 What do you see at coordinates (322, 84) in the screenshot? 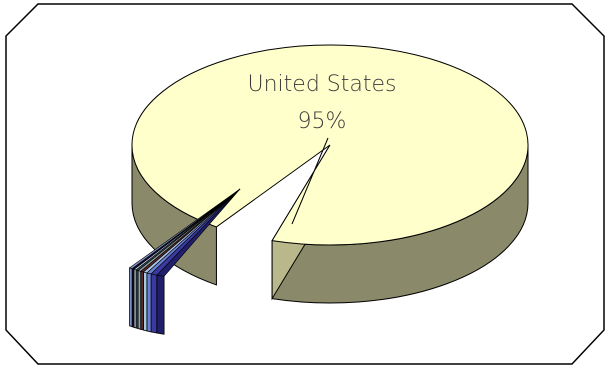
I see `slice-label-united-states: United States` at bounding box center [322, 84].